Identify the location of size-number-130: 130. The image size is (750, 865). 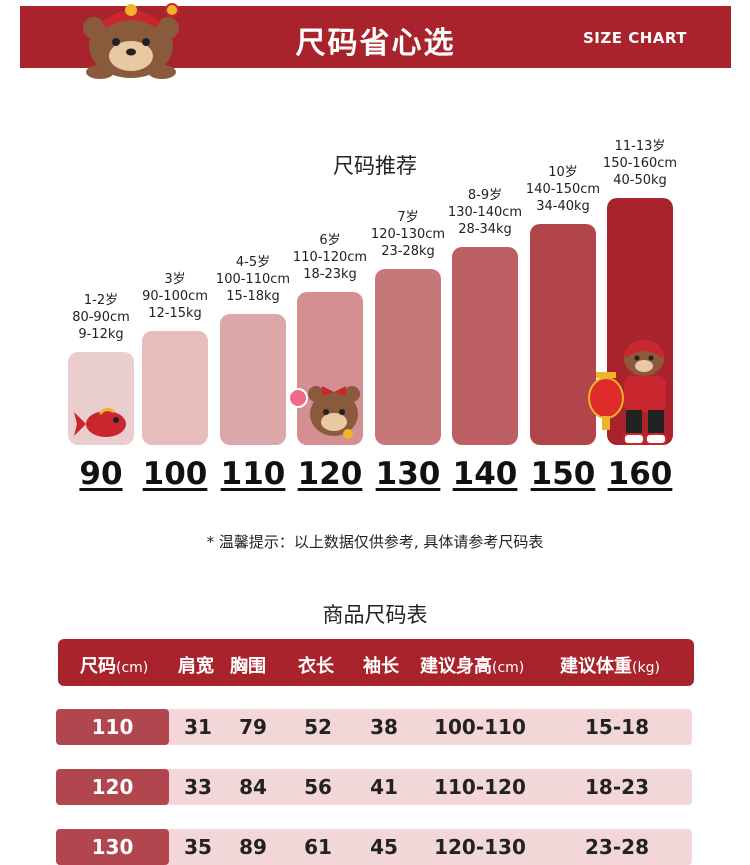
(408, 474).